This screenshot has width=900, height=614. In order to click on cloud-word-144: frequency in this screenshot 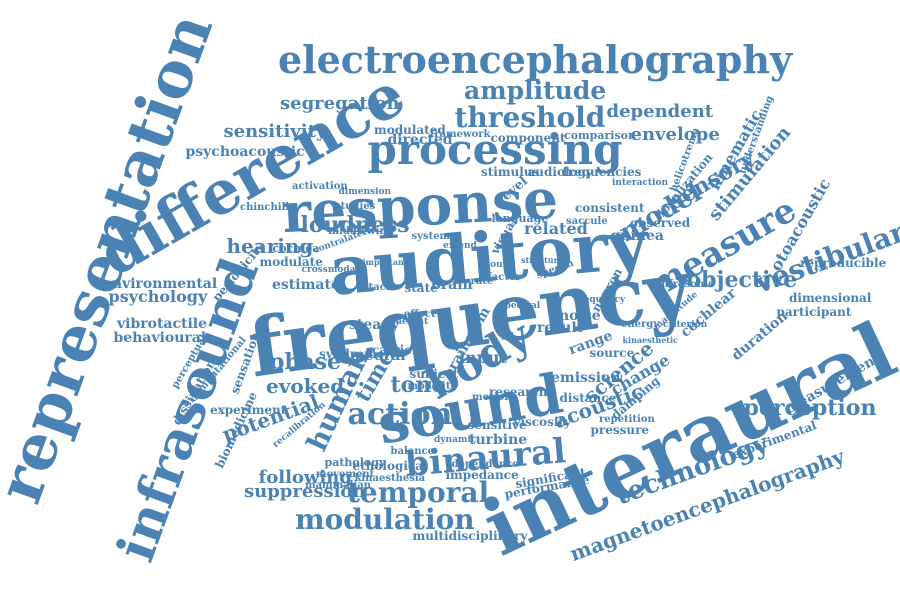, I will do `click(600, 299)`.